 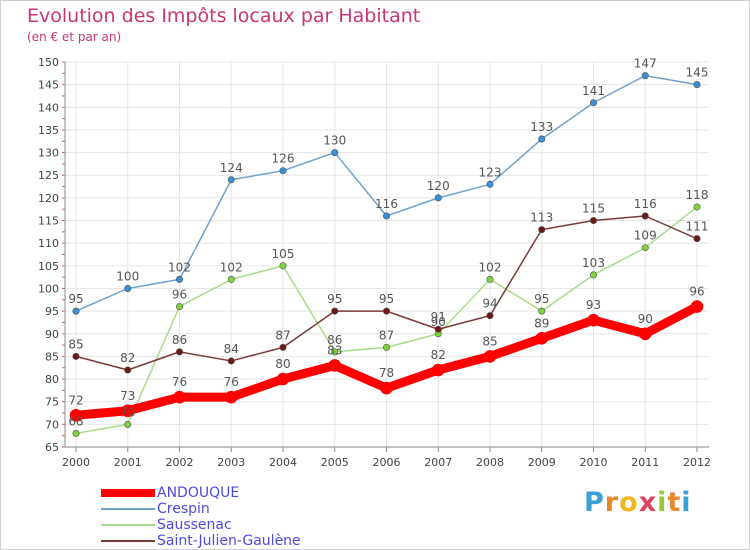 I want to click on legend-item: Crespin, so click(x=201, y=509).